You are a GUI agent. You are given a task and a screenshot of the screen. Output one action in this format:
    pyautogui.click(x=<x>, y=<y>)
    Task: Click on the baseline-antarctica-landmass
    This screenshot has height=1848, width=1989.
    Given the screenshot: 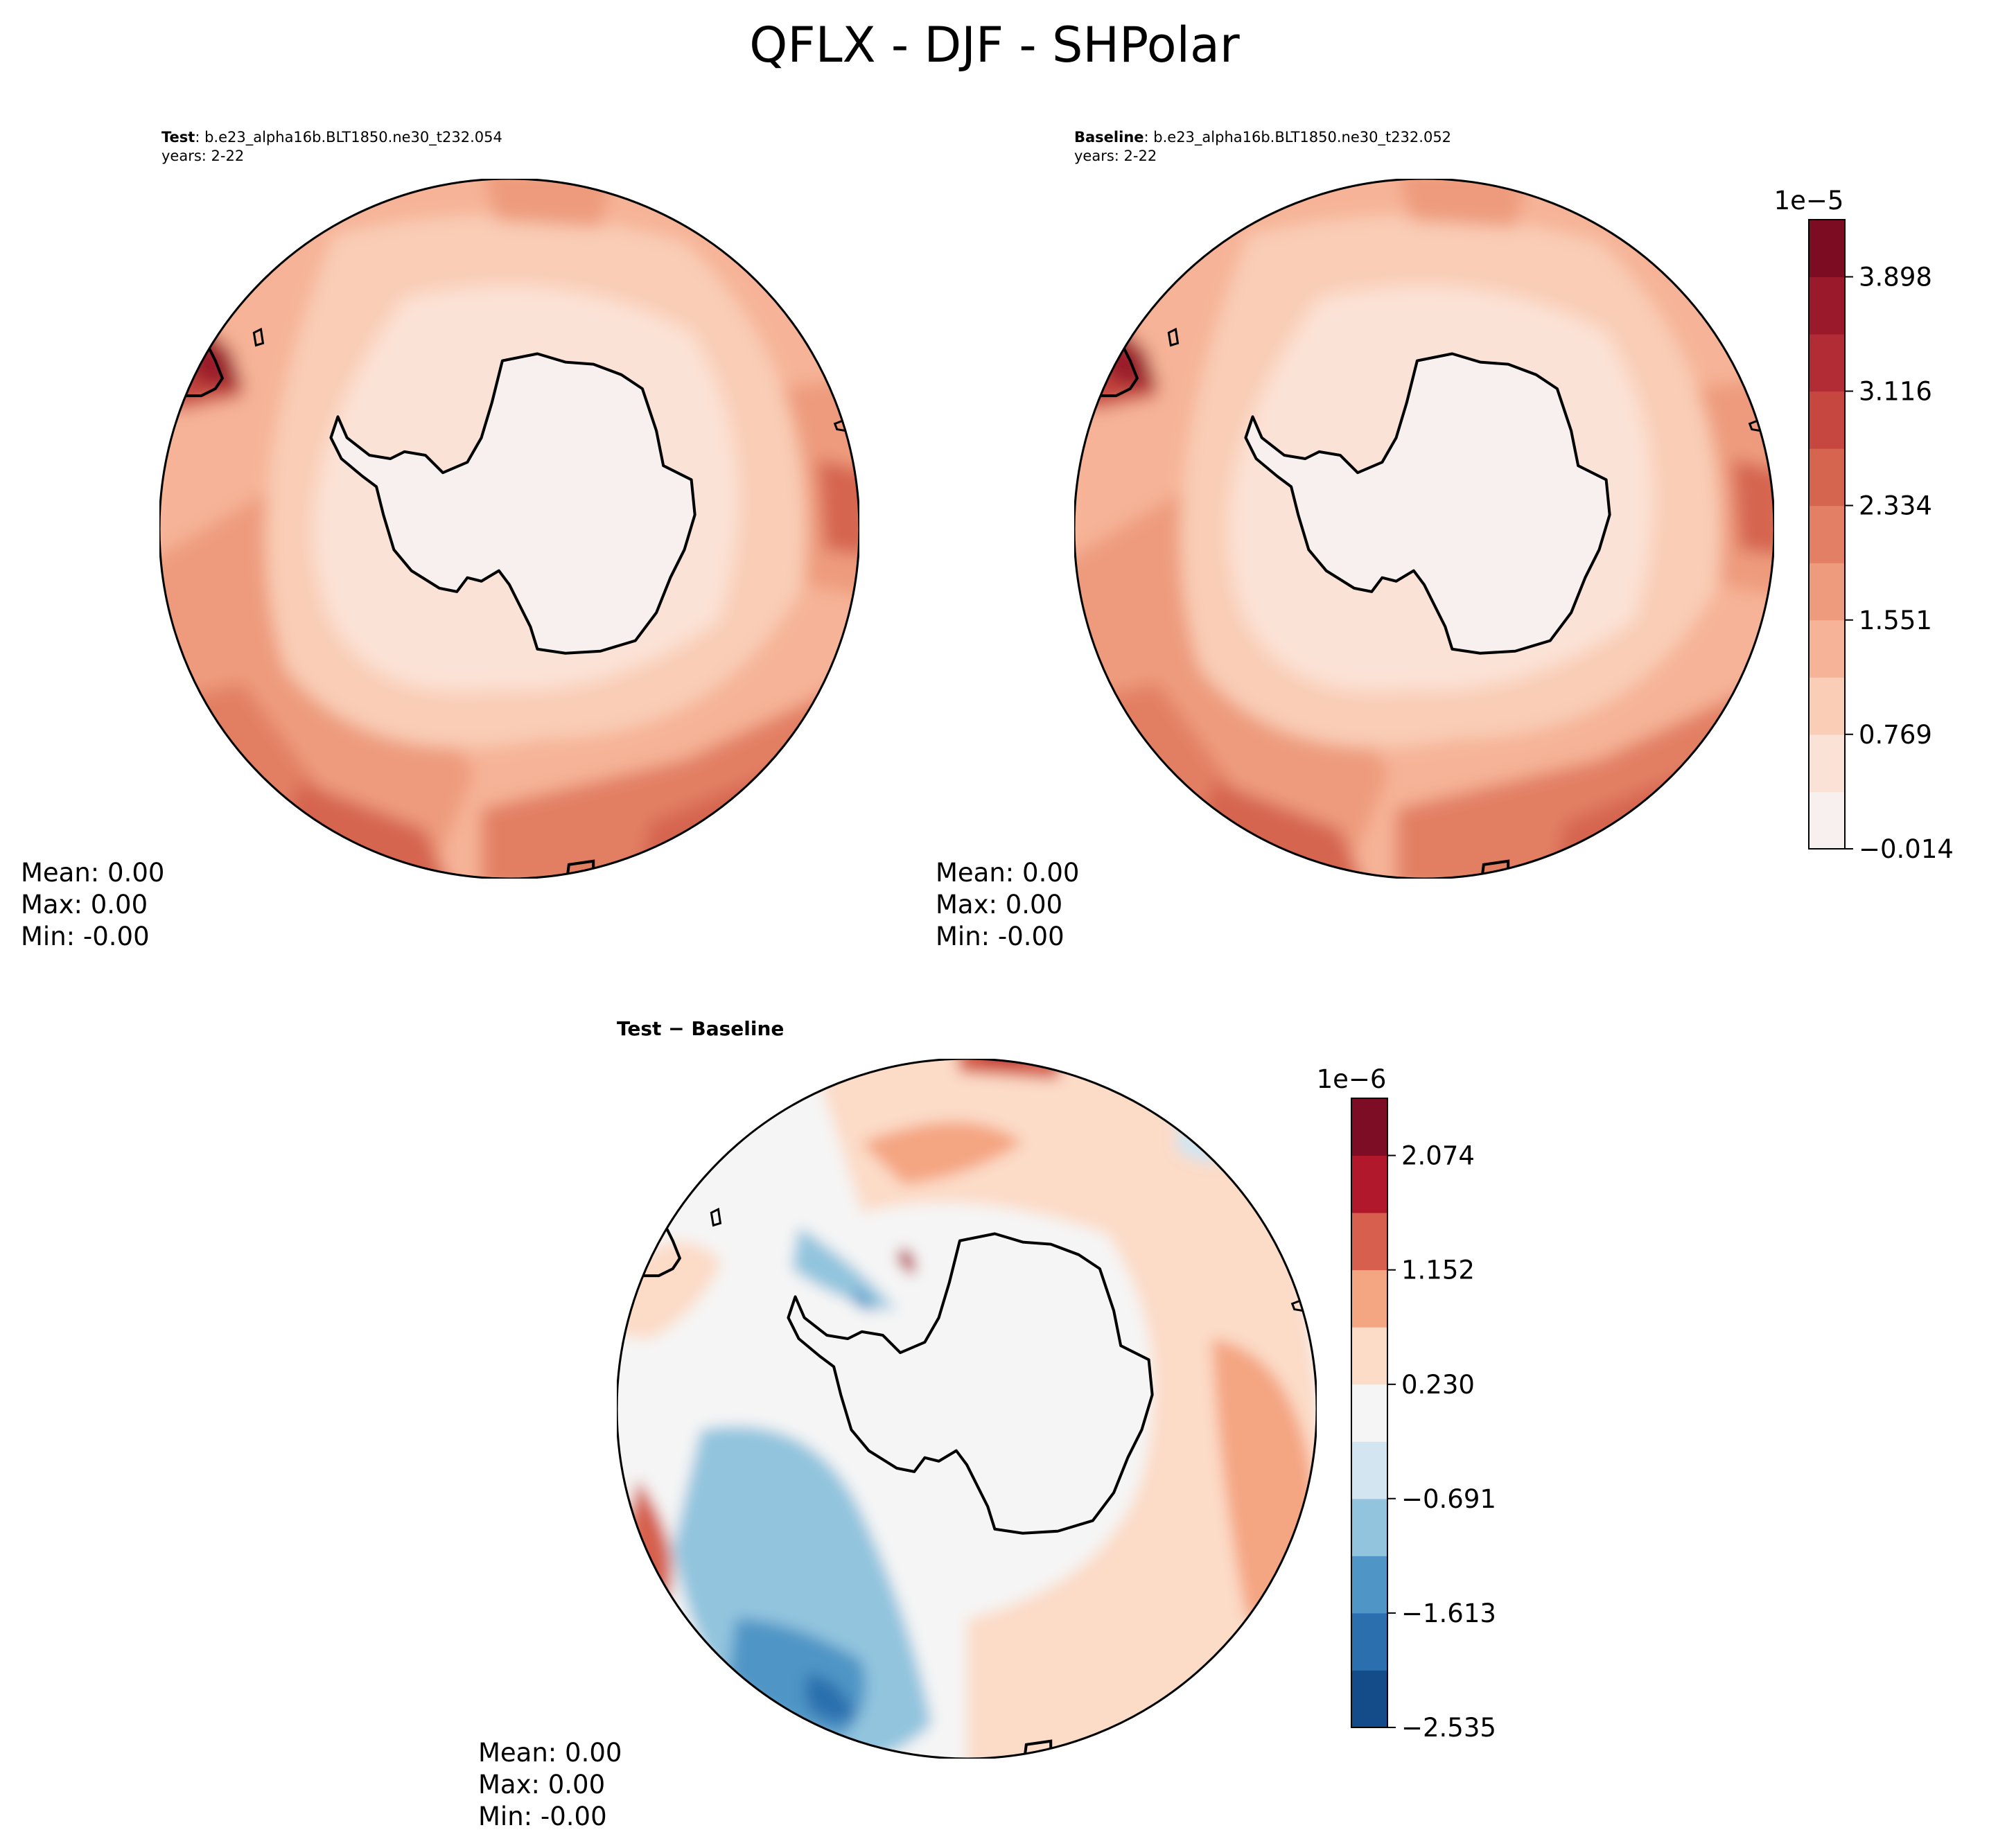 What is the action you would take?
    pyautogui.click(x=1427, y=503)
    